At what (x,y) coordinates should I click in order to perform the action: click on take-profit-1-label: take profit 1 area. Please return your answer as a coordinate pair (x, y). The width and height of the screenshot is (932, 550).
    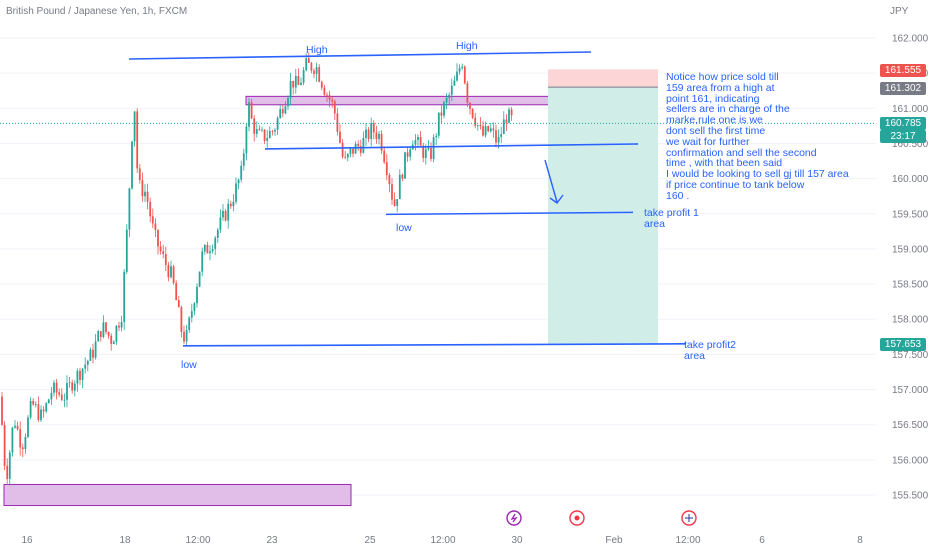
    Looking at the image, I should click on (671, 218).